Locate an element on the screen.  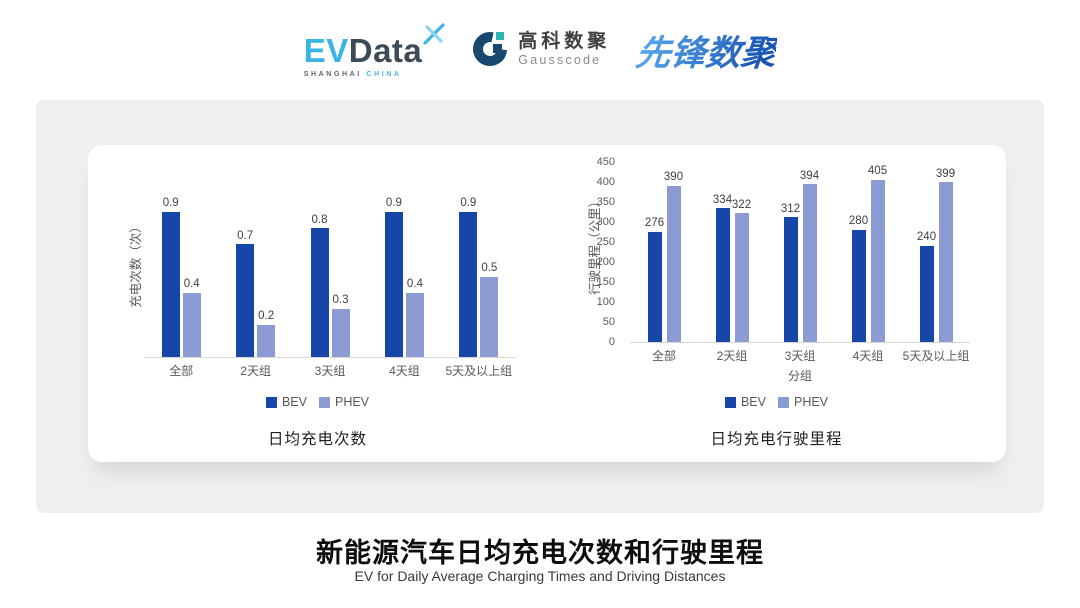
bar-phev: 394 is located at coordinates (809, 255).